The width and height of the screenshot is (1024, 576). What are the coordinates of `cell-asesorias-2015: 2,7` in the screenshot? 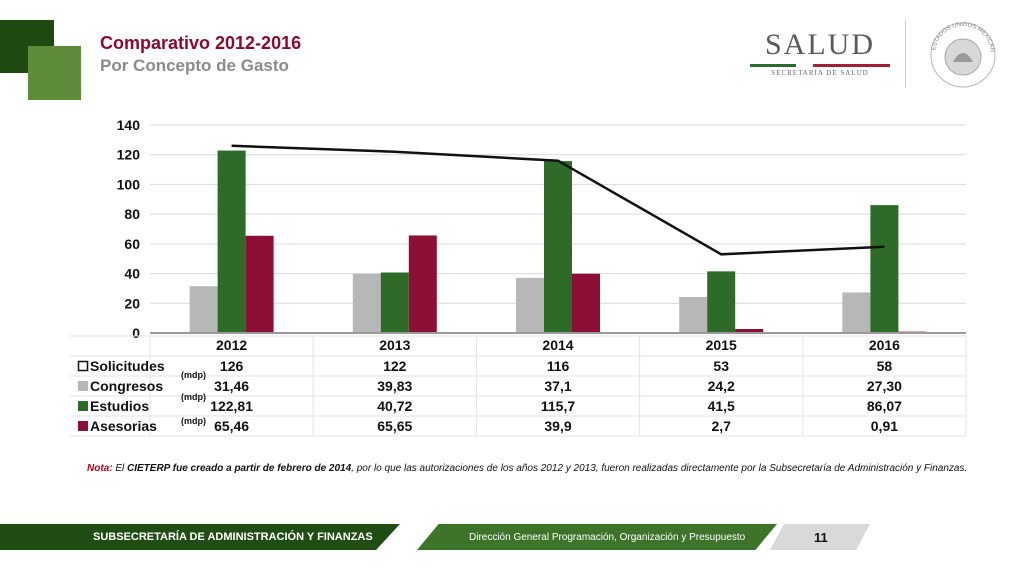 It's located at (721, 426).